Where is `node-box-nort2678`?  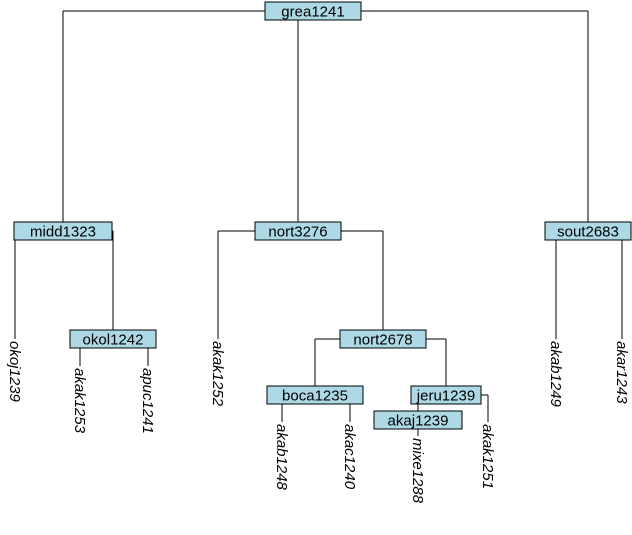 node-box-nort2678 is located at coordinates (383, 339).